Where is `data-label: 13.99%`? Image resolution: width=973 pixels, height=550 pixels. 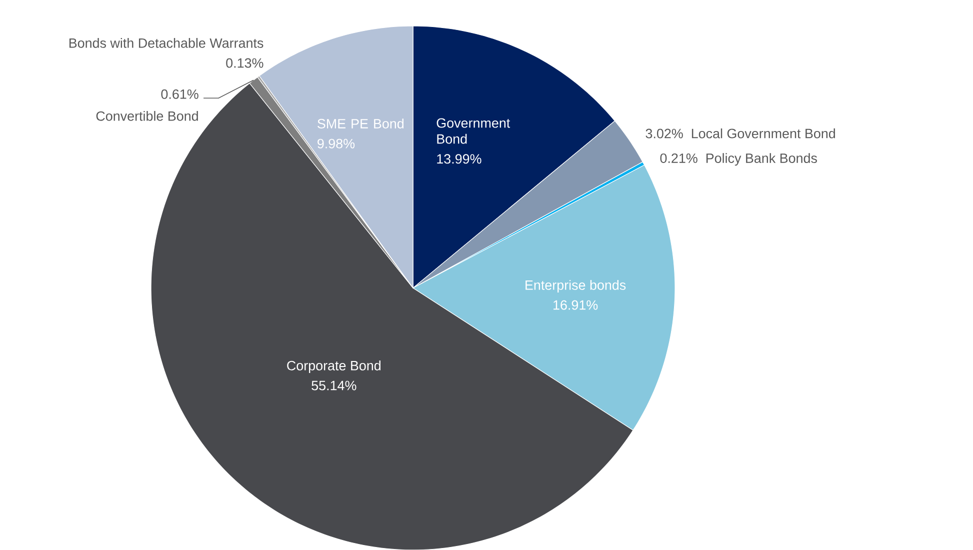
data-label: 13.99% is located at coordinates (459, 159).